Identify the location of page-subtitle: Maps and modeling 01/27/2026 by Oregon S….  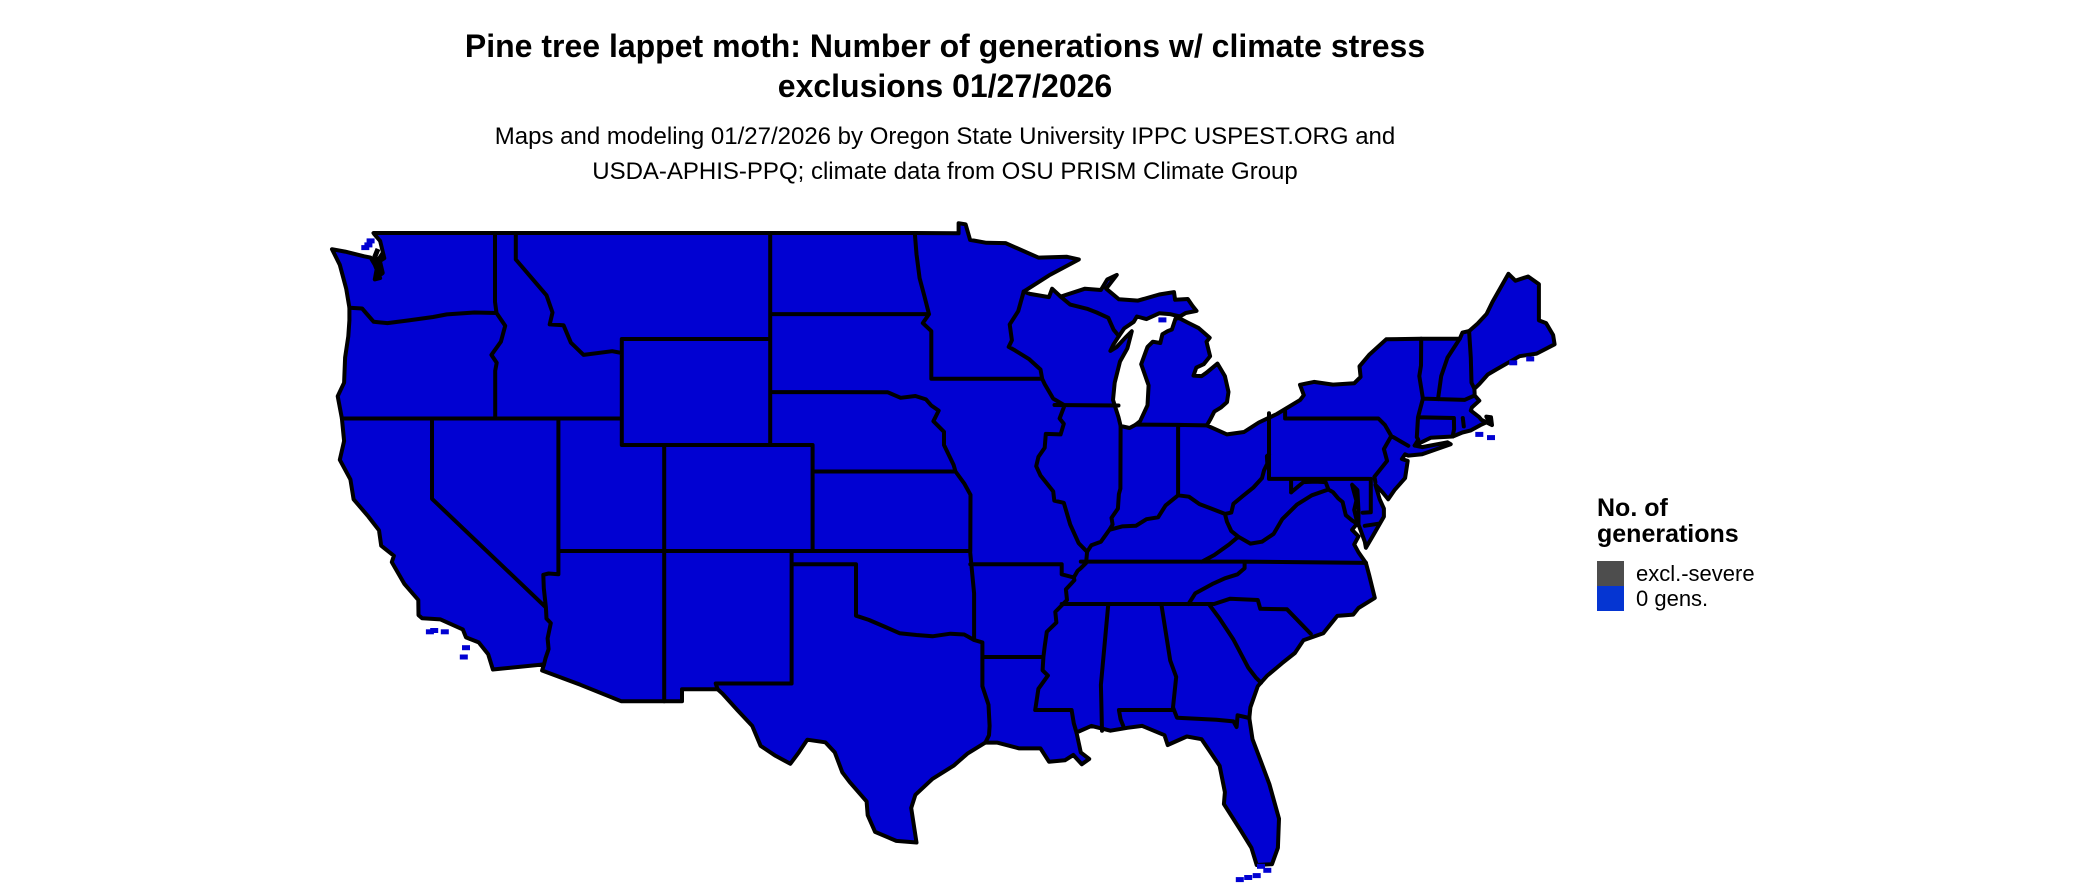
(945, 154).